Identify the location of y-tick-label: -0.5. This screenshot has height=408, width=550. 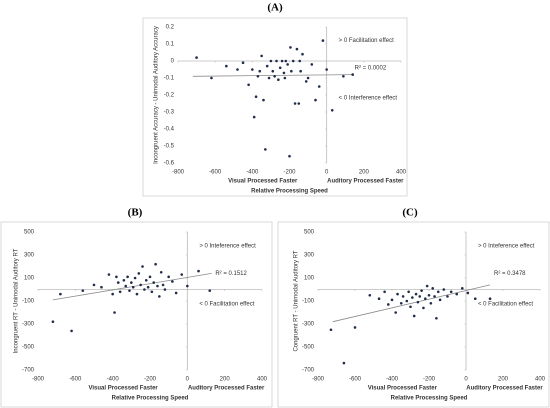
(169, 147).